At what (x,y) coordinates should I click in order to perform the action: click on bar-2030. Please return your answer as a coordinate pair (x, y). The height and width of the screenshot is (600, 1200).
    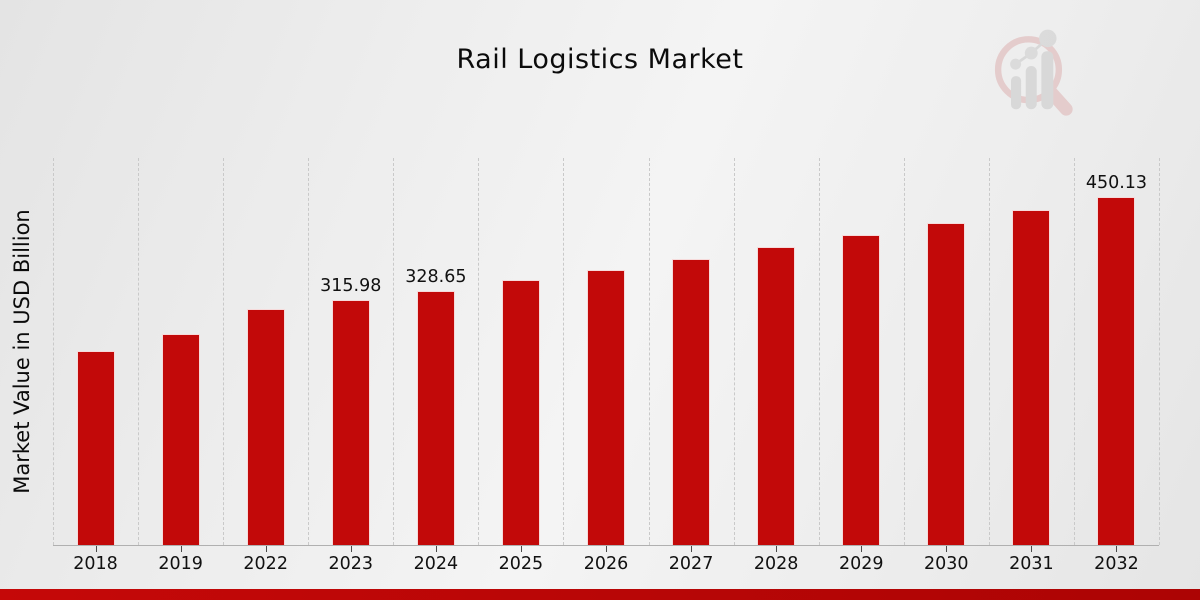
    Looking at the image, I should click on (946, 383).